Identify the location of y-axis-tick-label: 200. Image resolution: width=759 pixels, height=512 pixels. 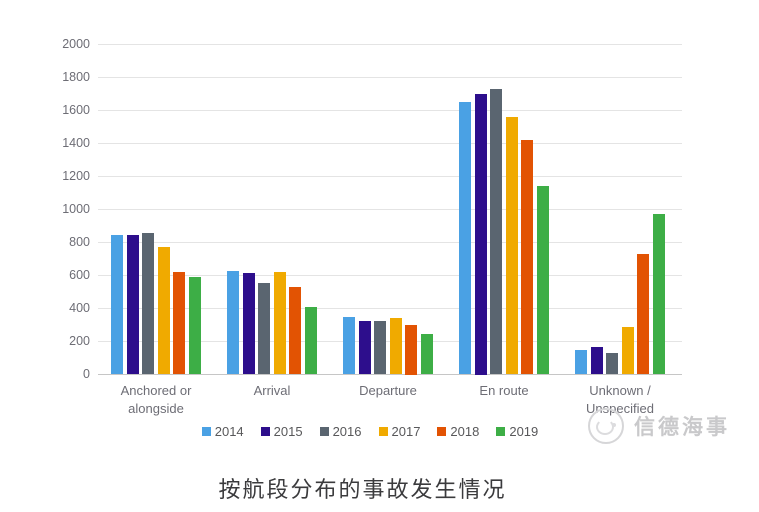
(79, 341).